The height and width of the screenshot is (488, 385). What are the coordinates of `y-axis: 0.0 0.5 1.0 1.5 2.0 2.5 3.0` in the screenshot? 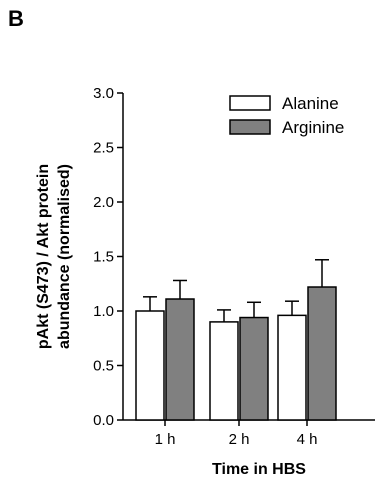 It's located at (108, 257).